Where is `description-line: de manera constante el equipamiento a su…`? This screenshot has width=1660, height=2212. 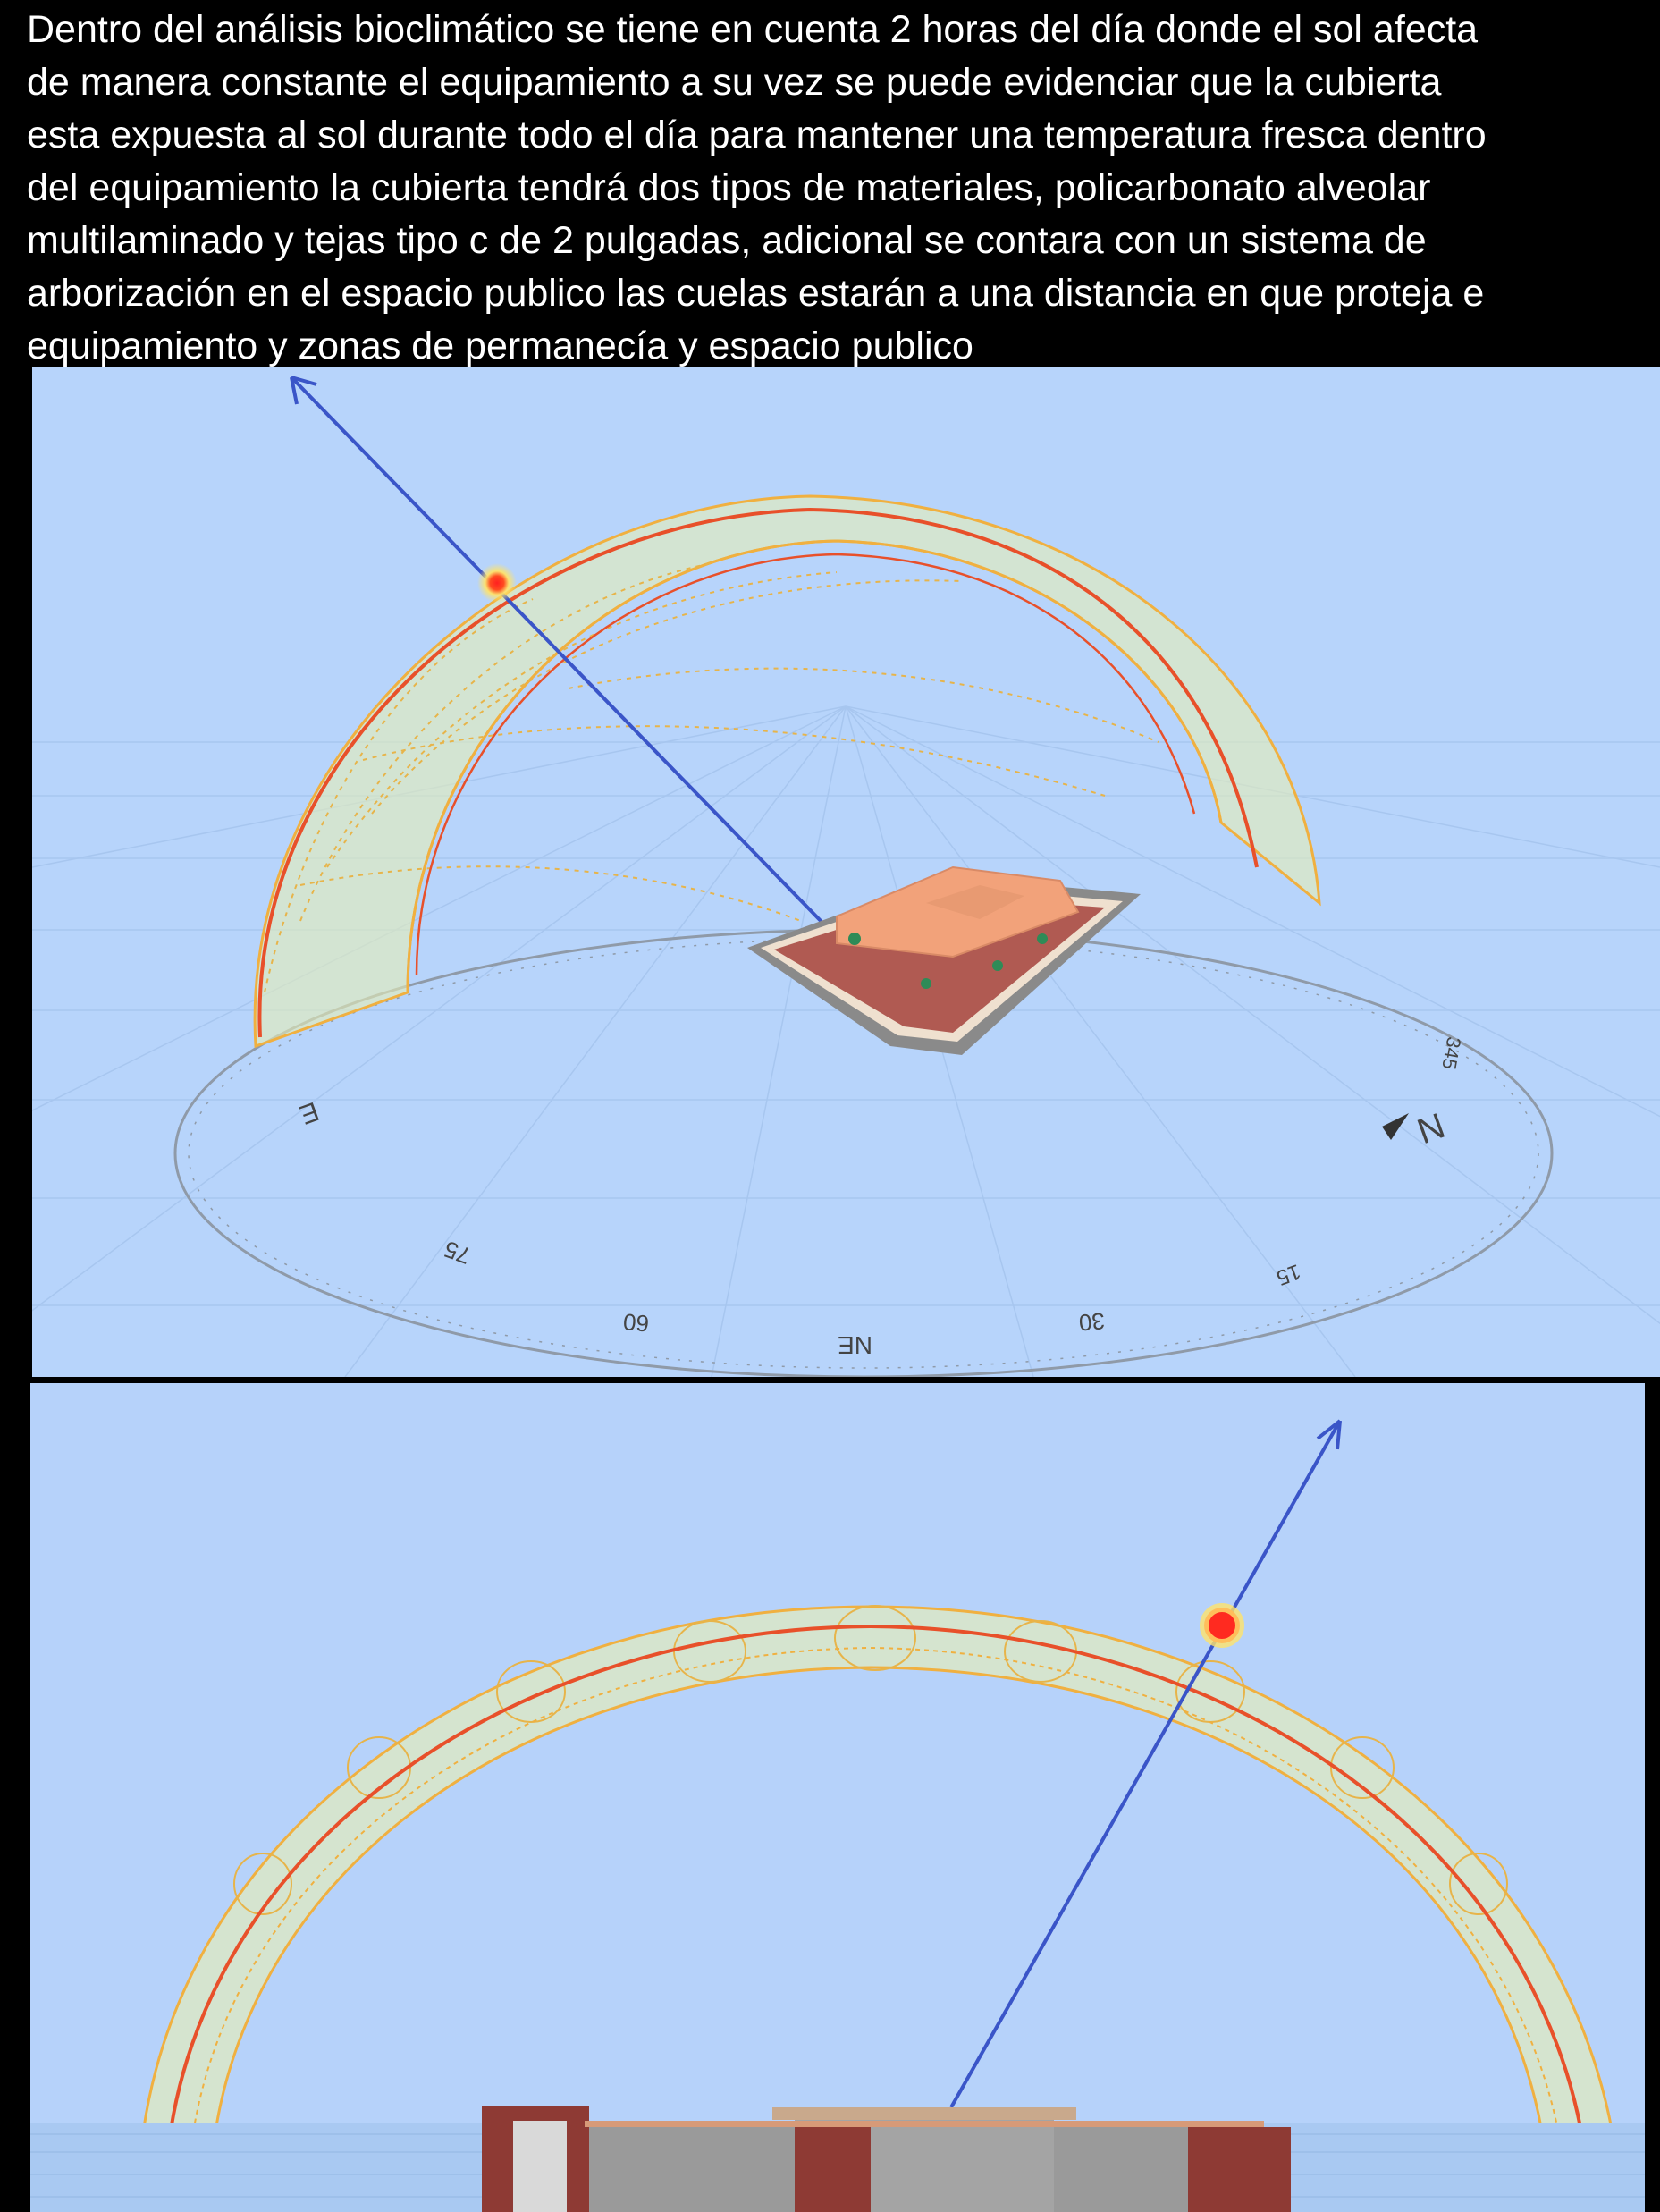 description-line: de manera constante el equipamiento a su… is located at coordinates (734, 82).